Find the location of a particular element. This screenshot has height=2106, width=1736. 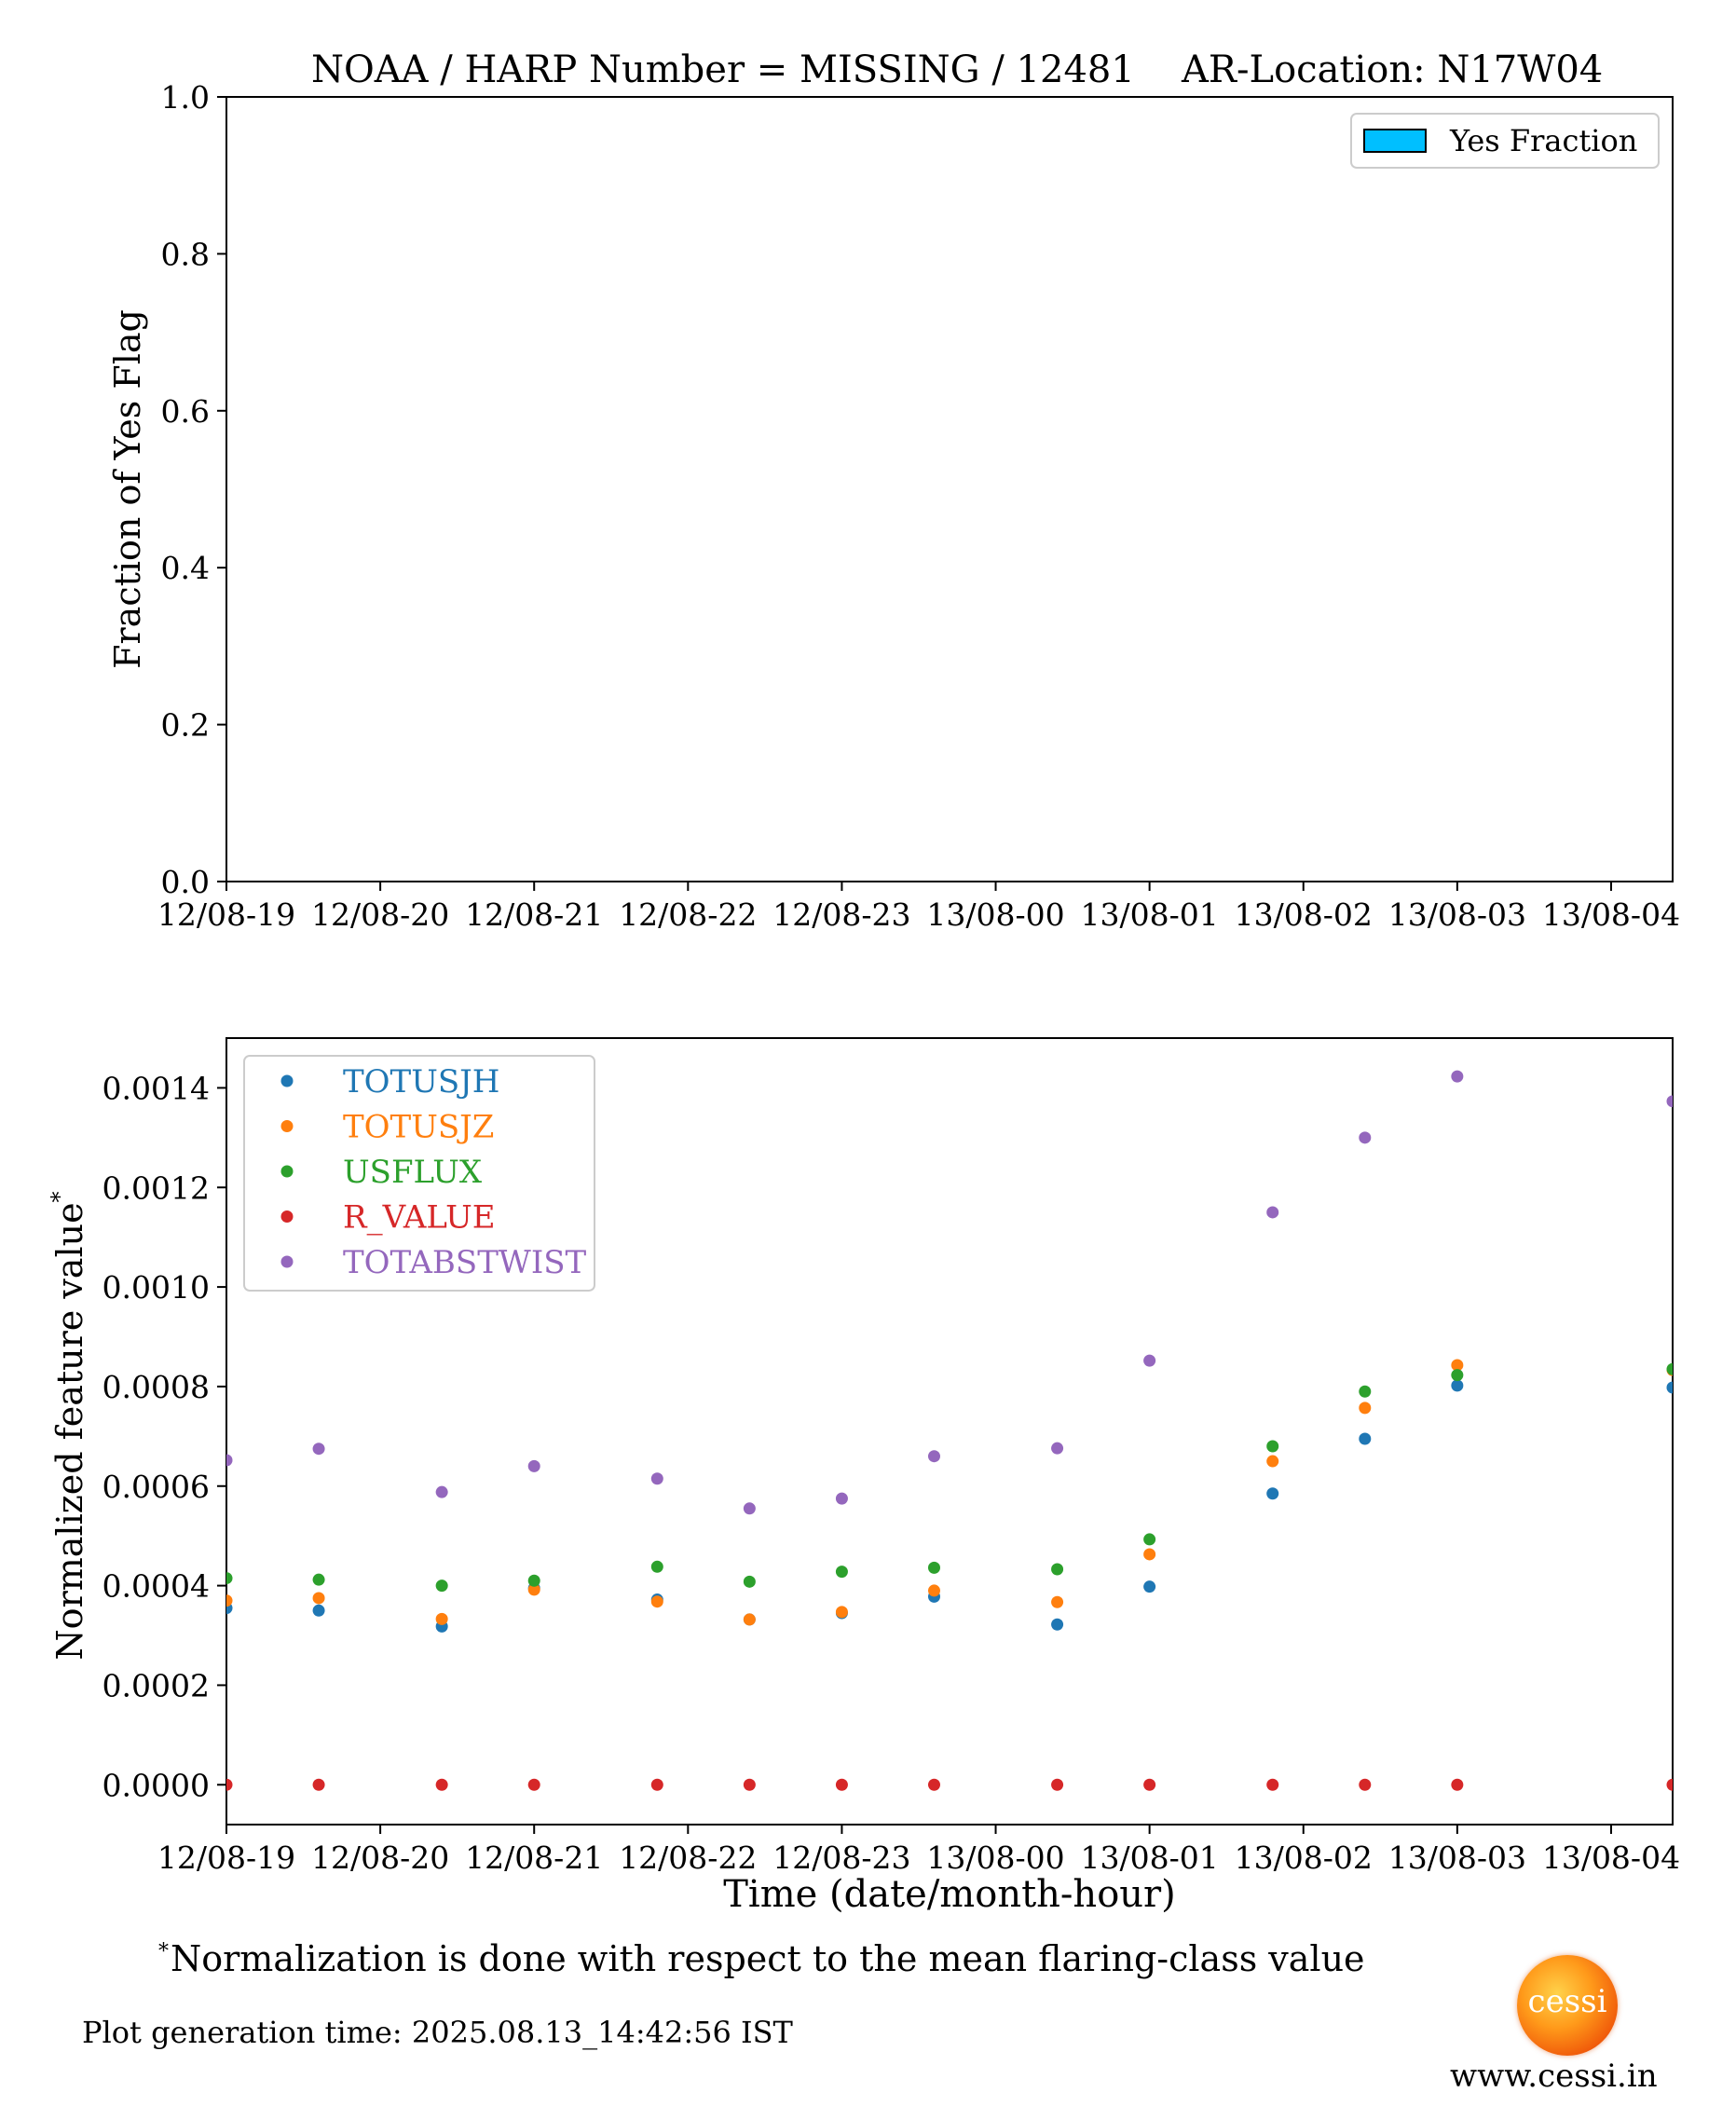

legend-label-r-value: R_VALUE is located at coordinates (419, 1218).